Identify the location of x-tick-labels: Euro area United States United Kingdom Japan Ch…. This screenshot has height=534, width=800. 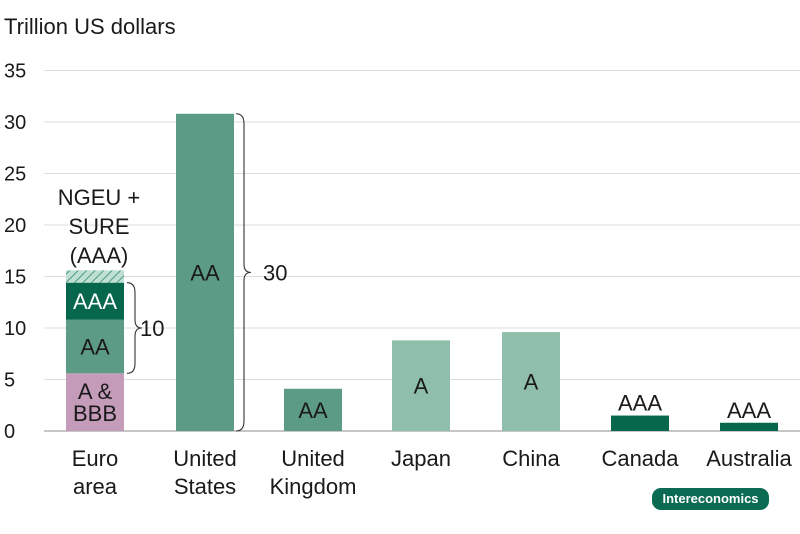
(432, 472).